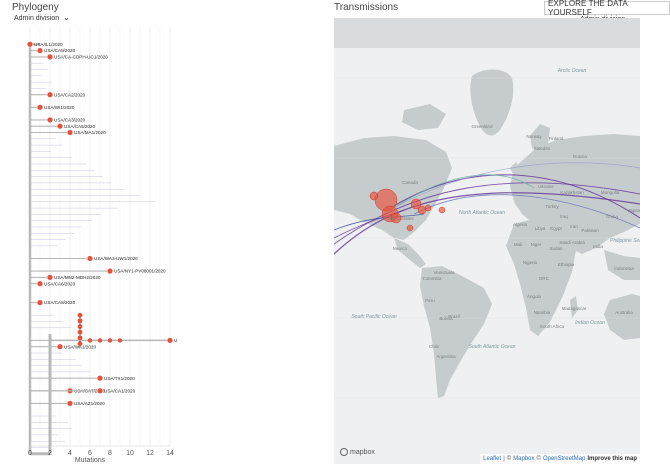  I want to click on mapbox-icon, so click(344, 452).